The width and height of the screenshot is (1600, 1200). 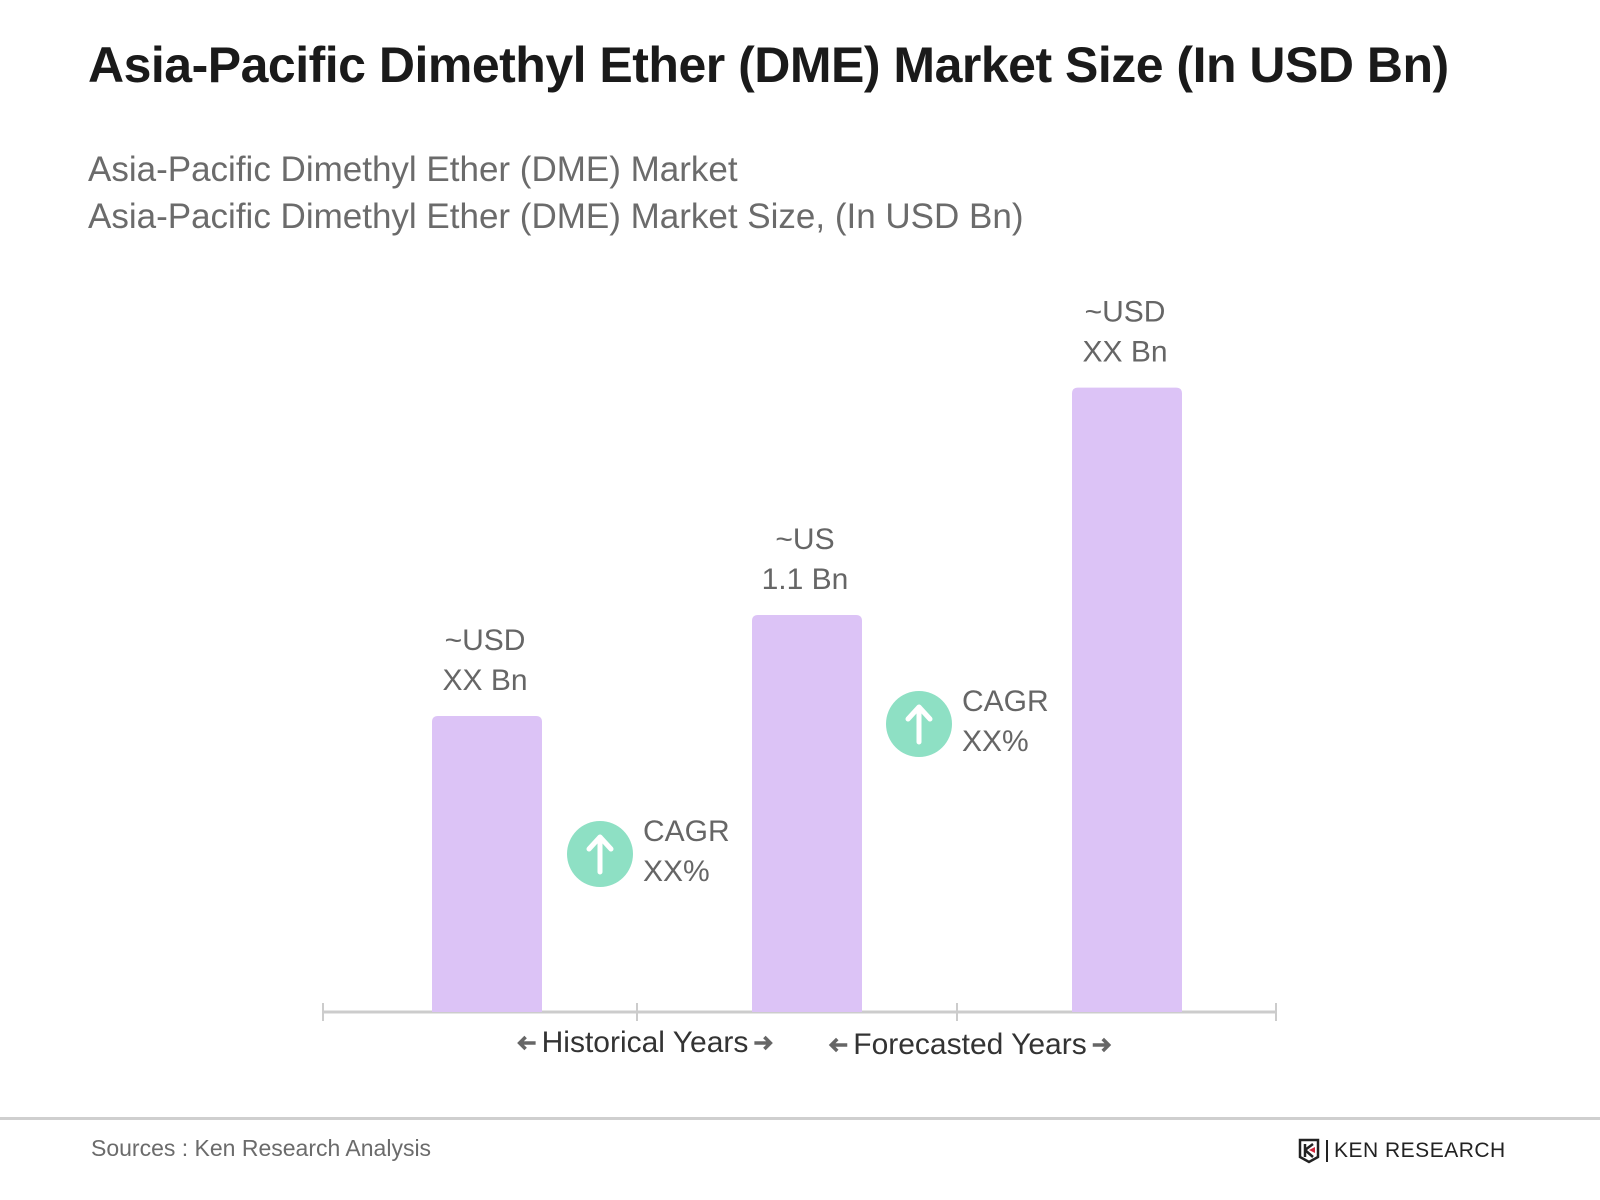 What do you see at coordinates (805, 579) in the screenshot?
I see `data-label: 1.1 Bn` at bounding box center [805, 579].